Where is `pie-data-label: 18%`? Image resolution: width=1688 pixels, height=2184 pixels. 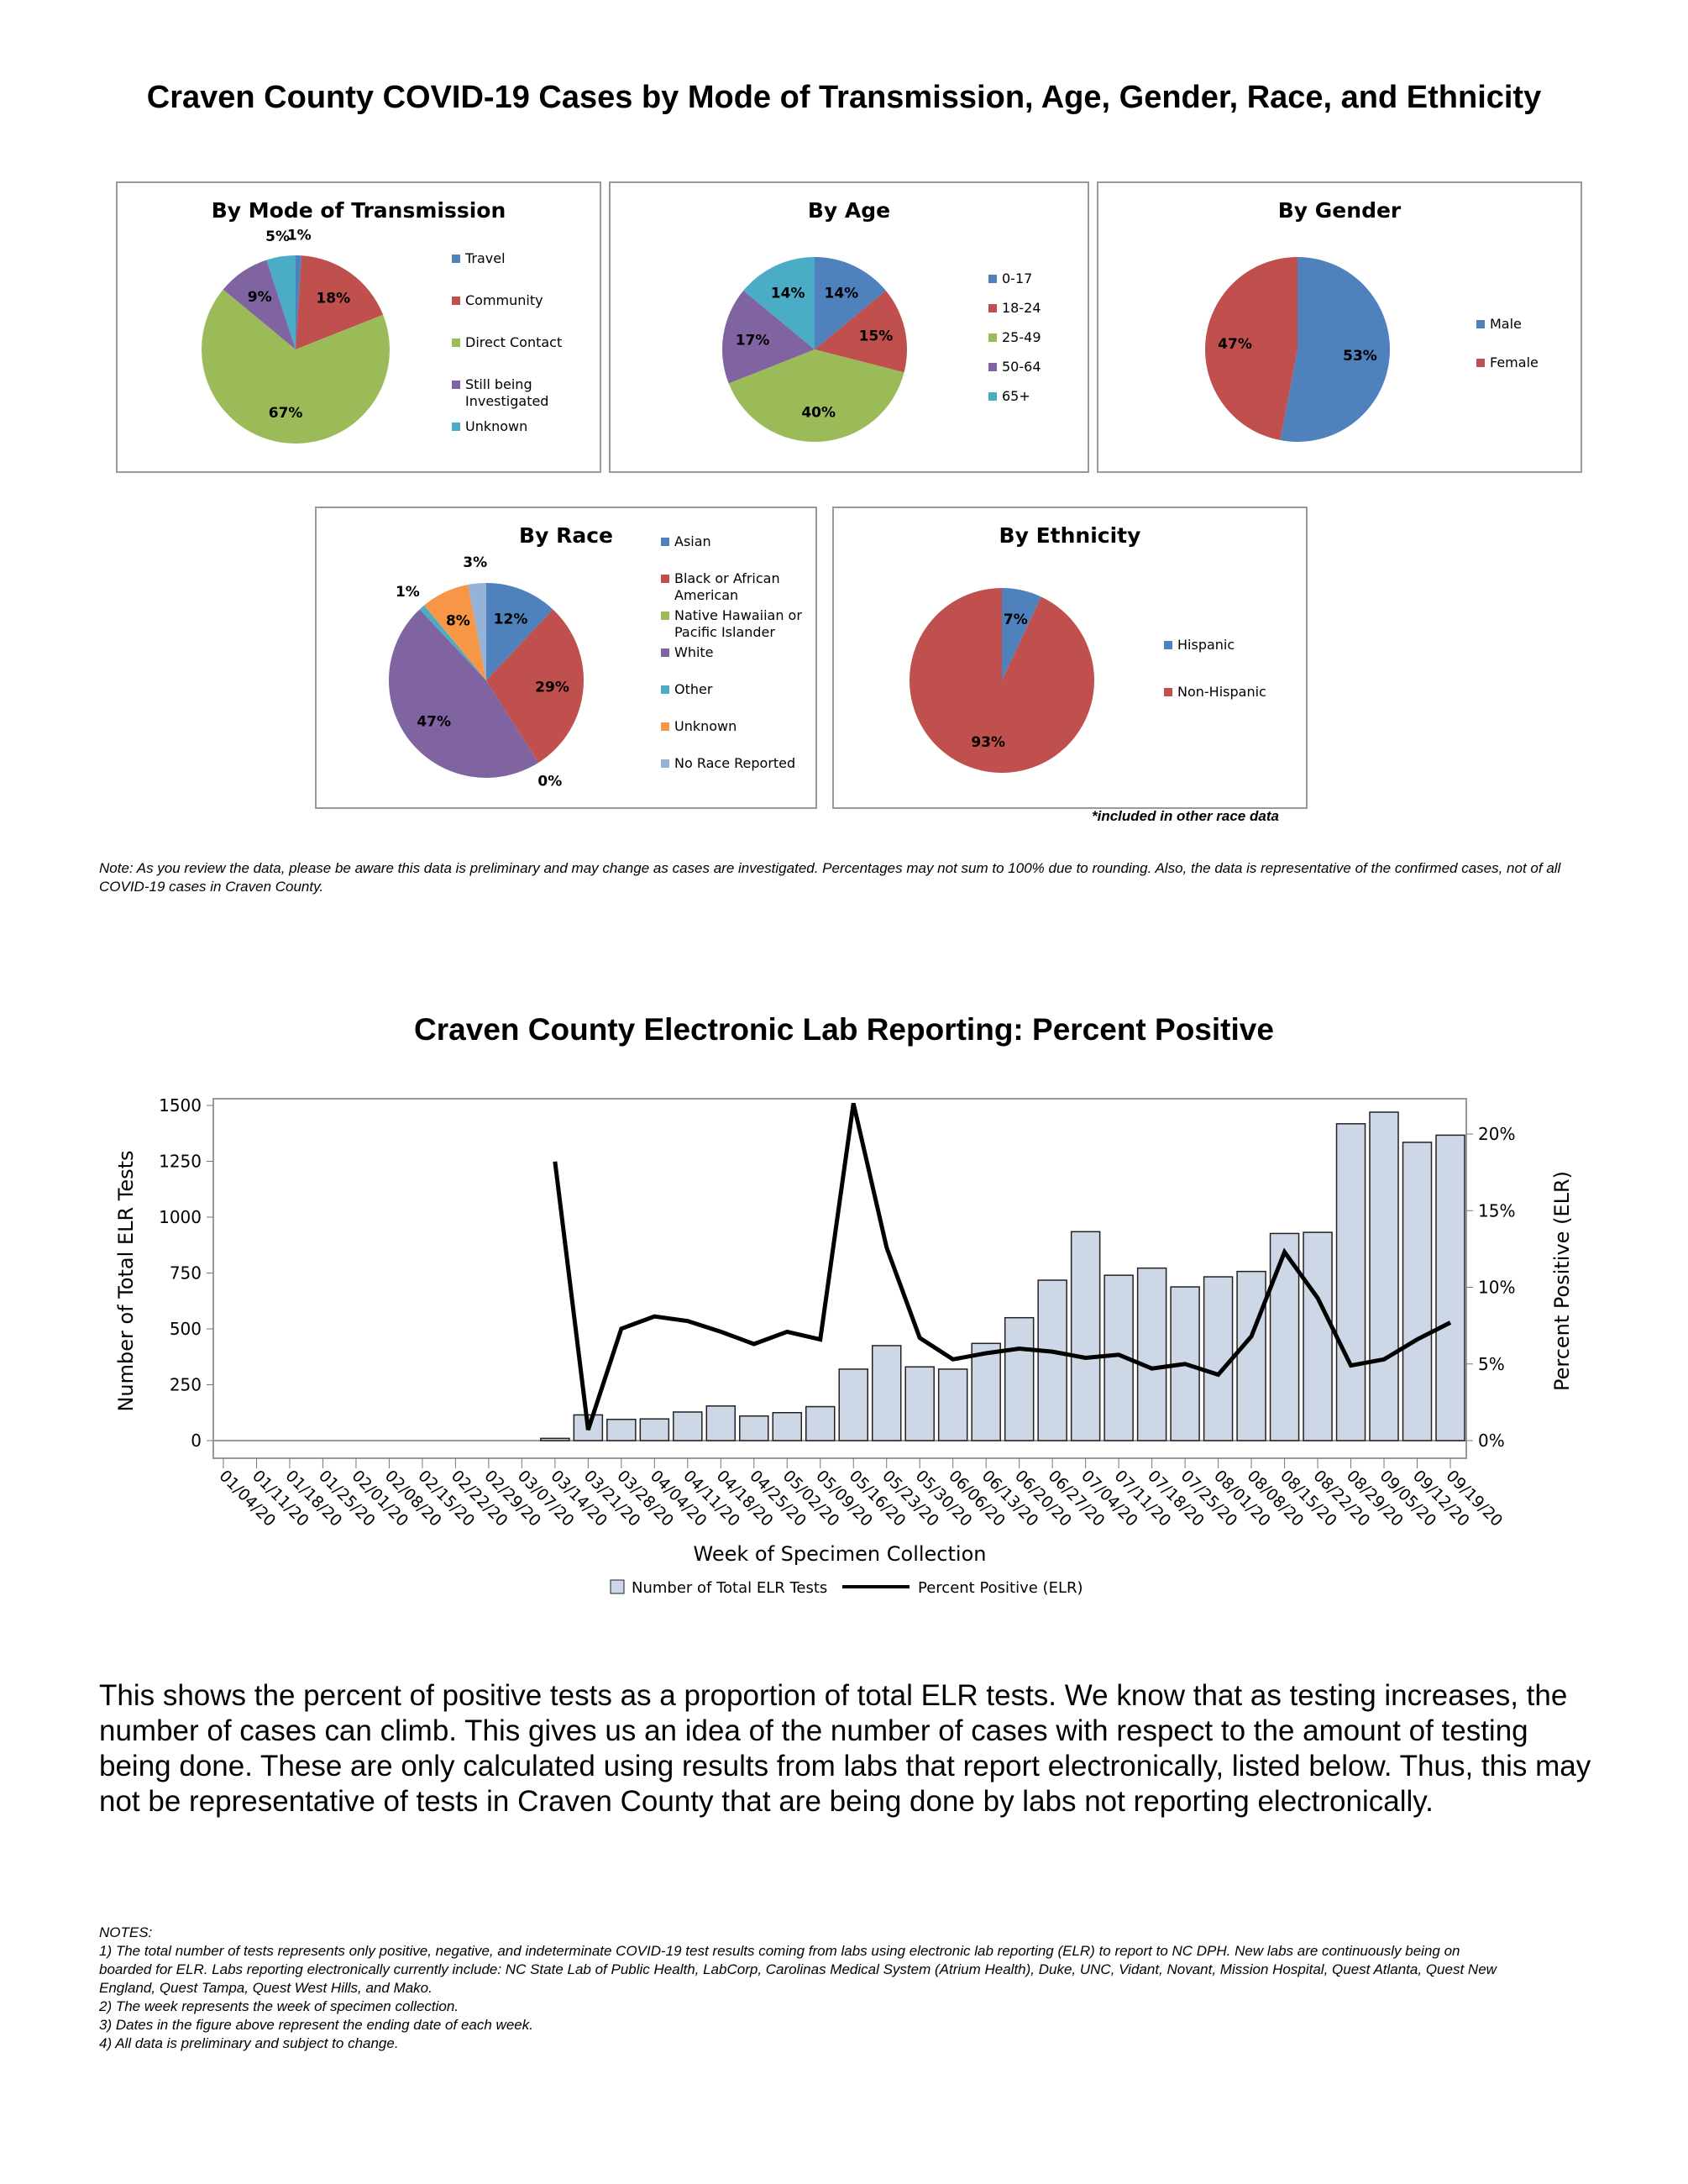 pie-data-label: 18% is located at coordinates (333, 298).